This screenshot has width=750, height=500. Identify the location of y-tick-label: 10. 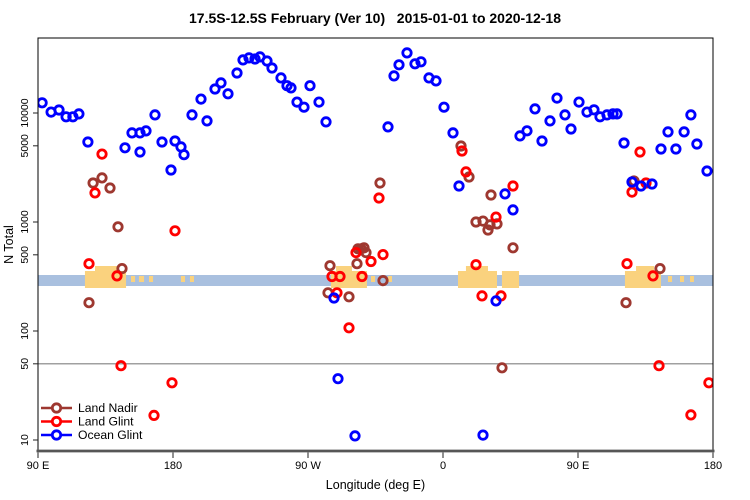
(25, 440).